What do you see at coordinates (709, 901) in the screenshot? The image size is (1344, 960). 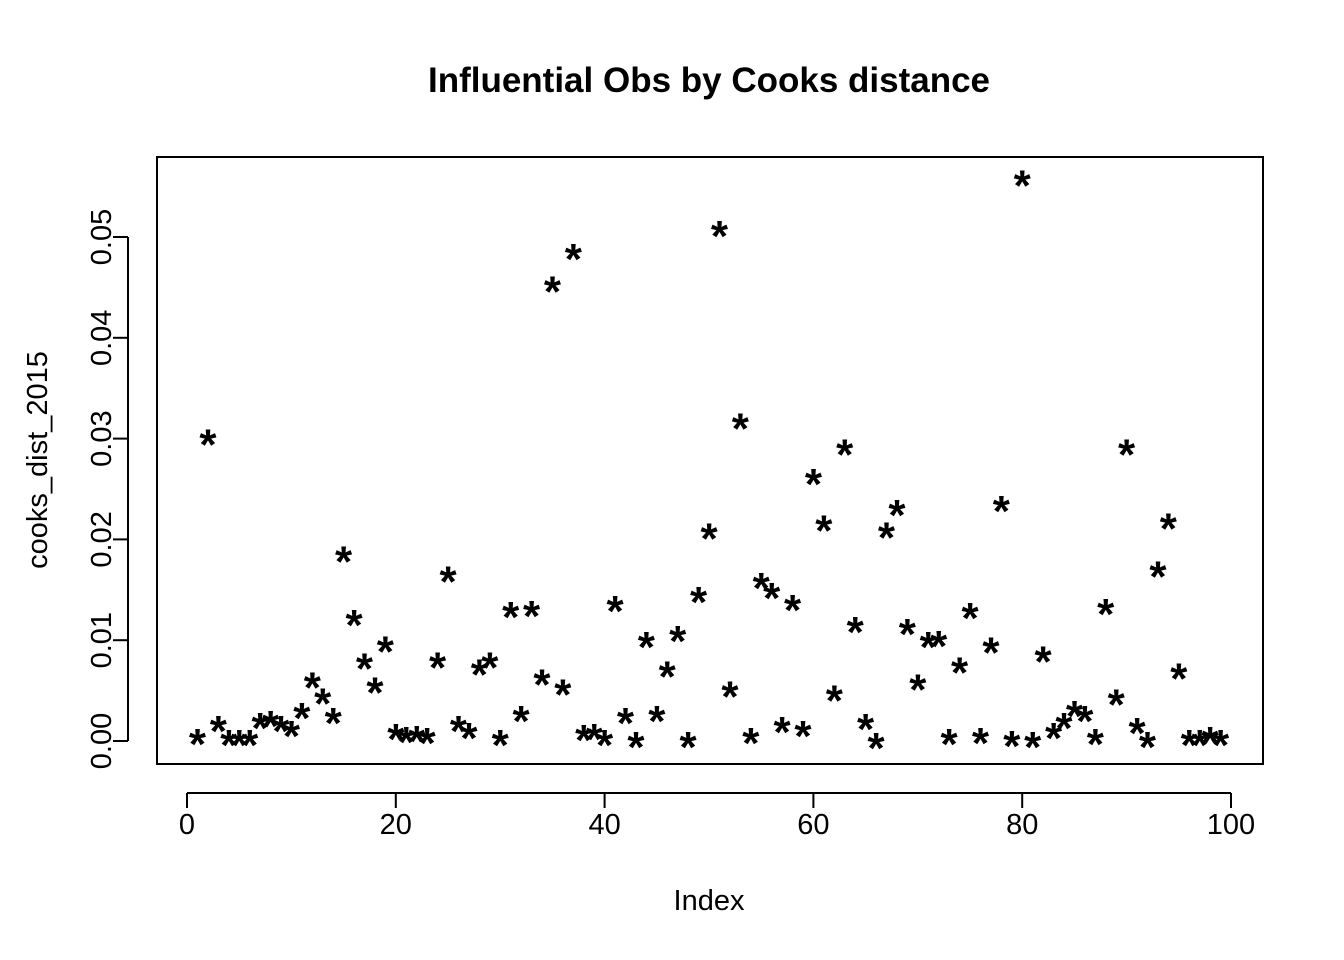 I see `x-axis-label: Index` at bounding box center [709, 901].